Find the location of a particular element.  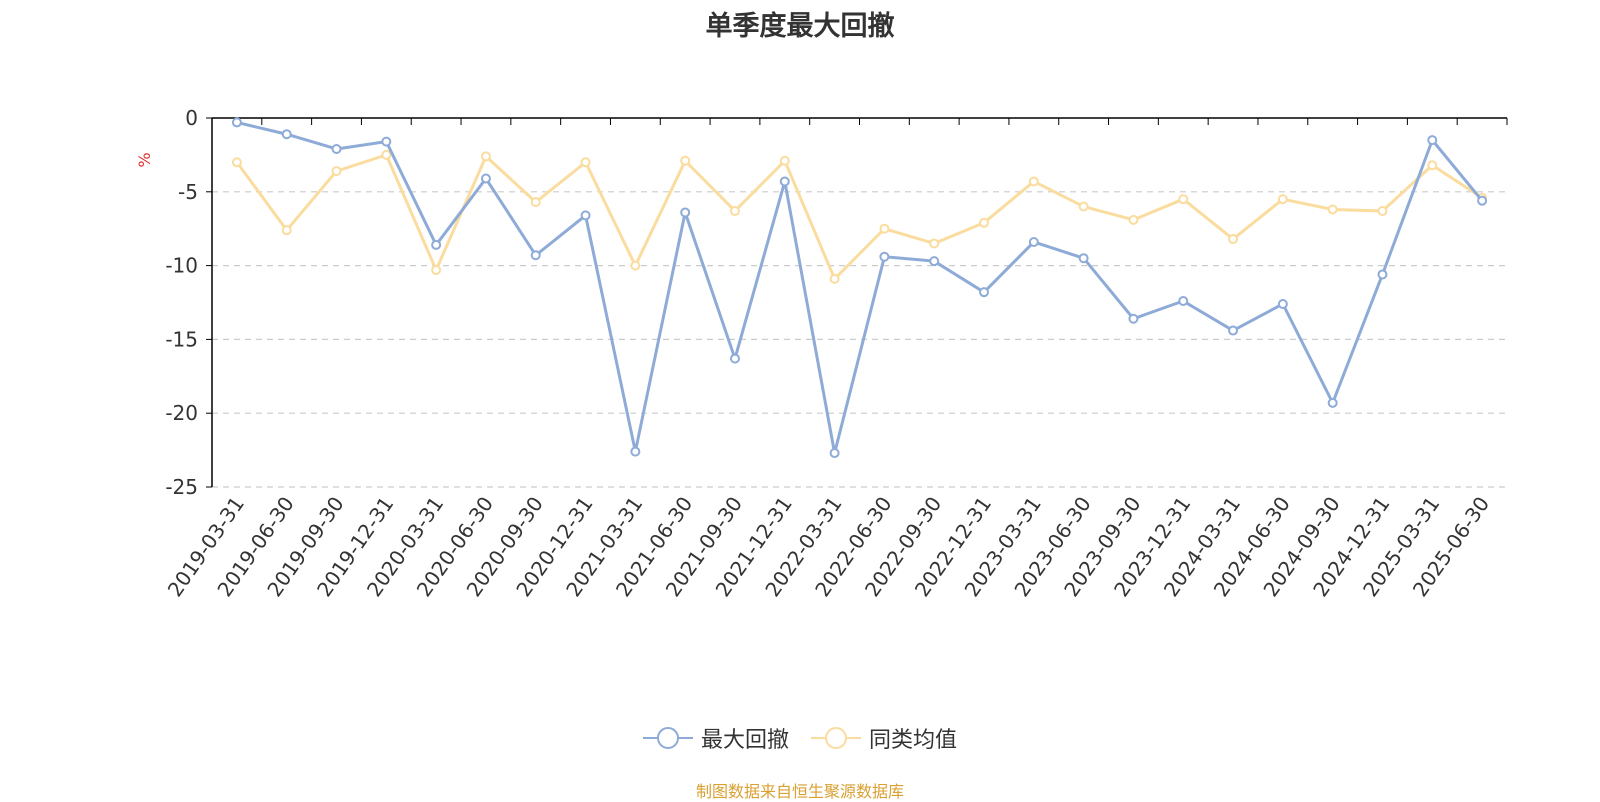

y-tick-label-0: 0 is located at coordinates (191, 118).